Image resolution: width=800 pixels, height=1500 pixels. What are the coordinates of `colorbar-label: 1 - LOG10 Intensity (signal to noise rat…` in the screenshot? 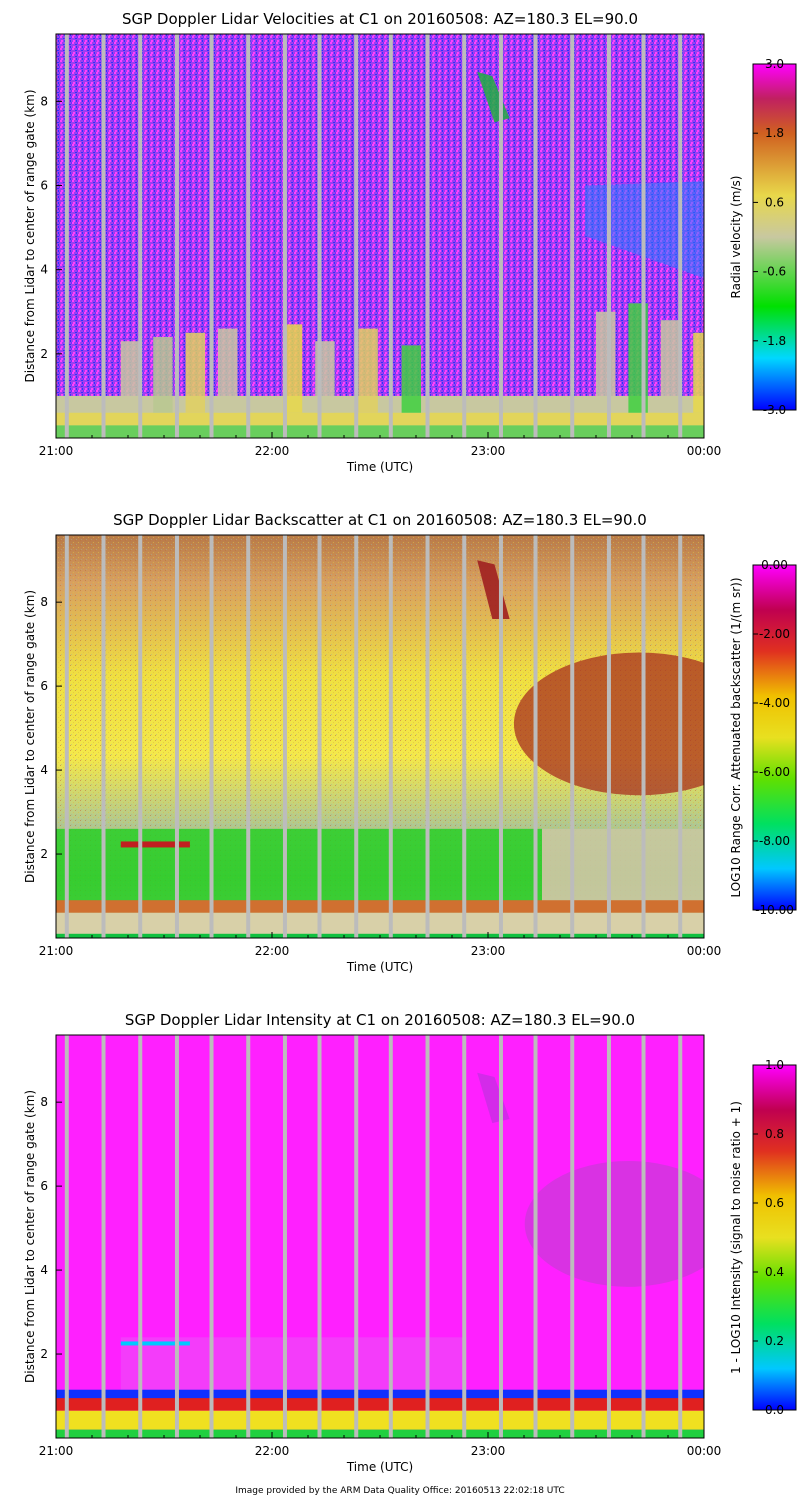 It's located at (736, 1237).